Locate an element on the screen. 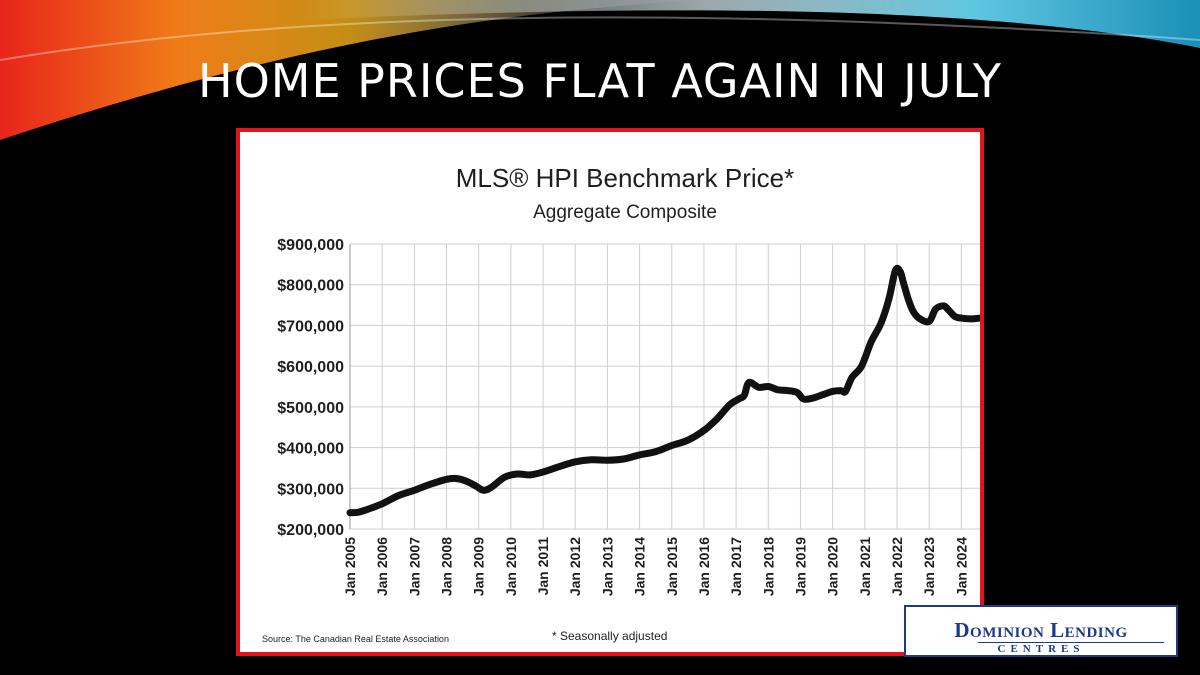 This screenshot has width=1200, height=675. x-tick-label: Jan 2014 is located at coordinates (640, 566).